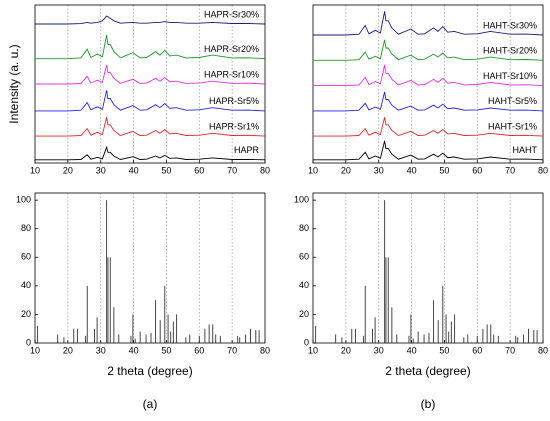 The height and width of the screenshot is (421, 550). Describe the element at coordinates (512, 127) in the screenshot. I see `series-label: HAHT-Sr1%` at that location.